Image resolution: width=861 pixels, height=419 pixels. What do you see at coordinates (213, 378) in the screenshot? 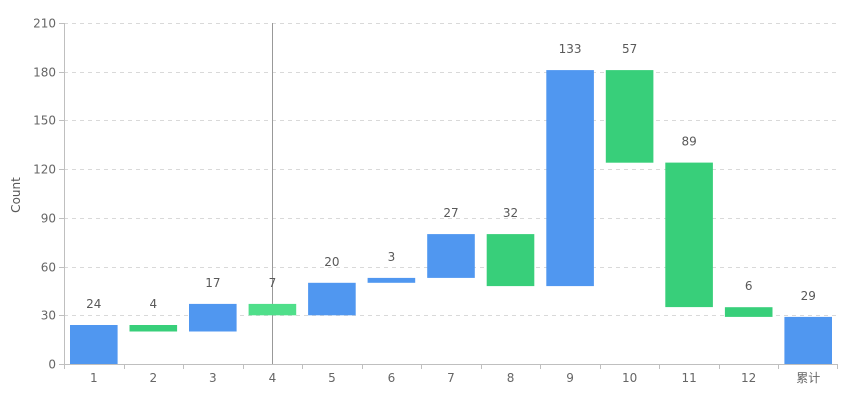
I see `x-tick-label: 3` at bounding box center [213, 378].